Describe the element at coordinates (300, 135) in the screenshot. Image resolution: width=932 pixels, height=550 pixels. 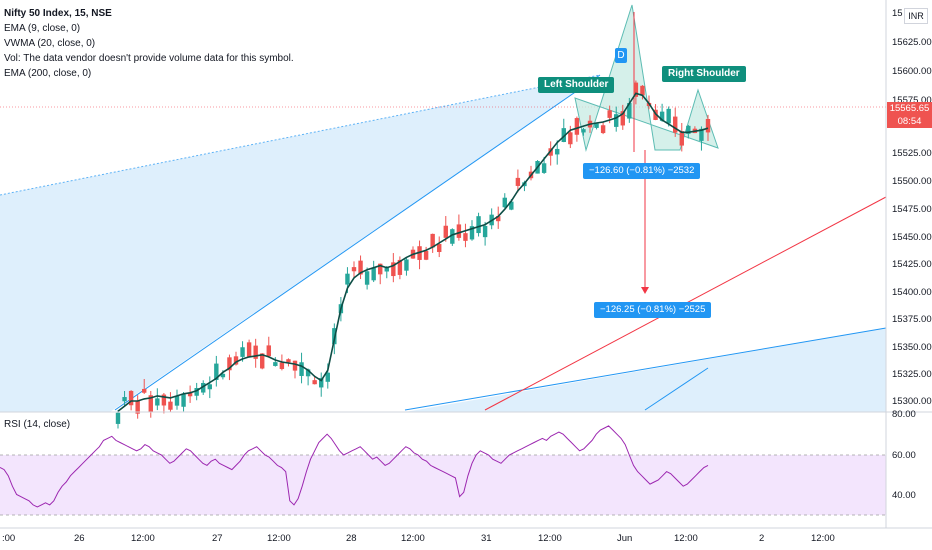
I see `rising-channel-line-upper` at that location.